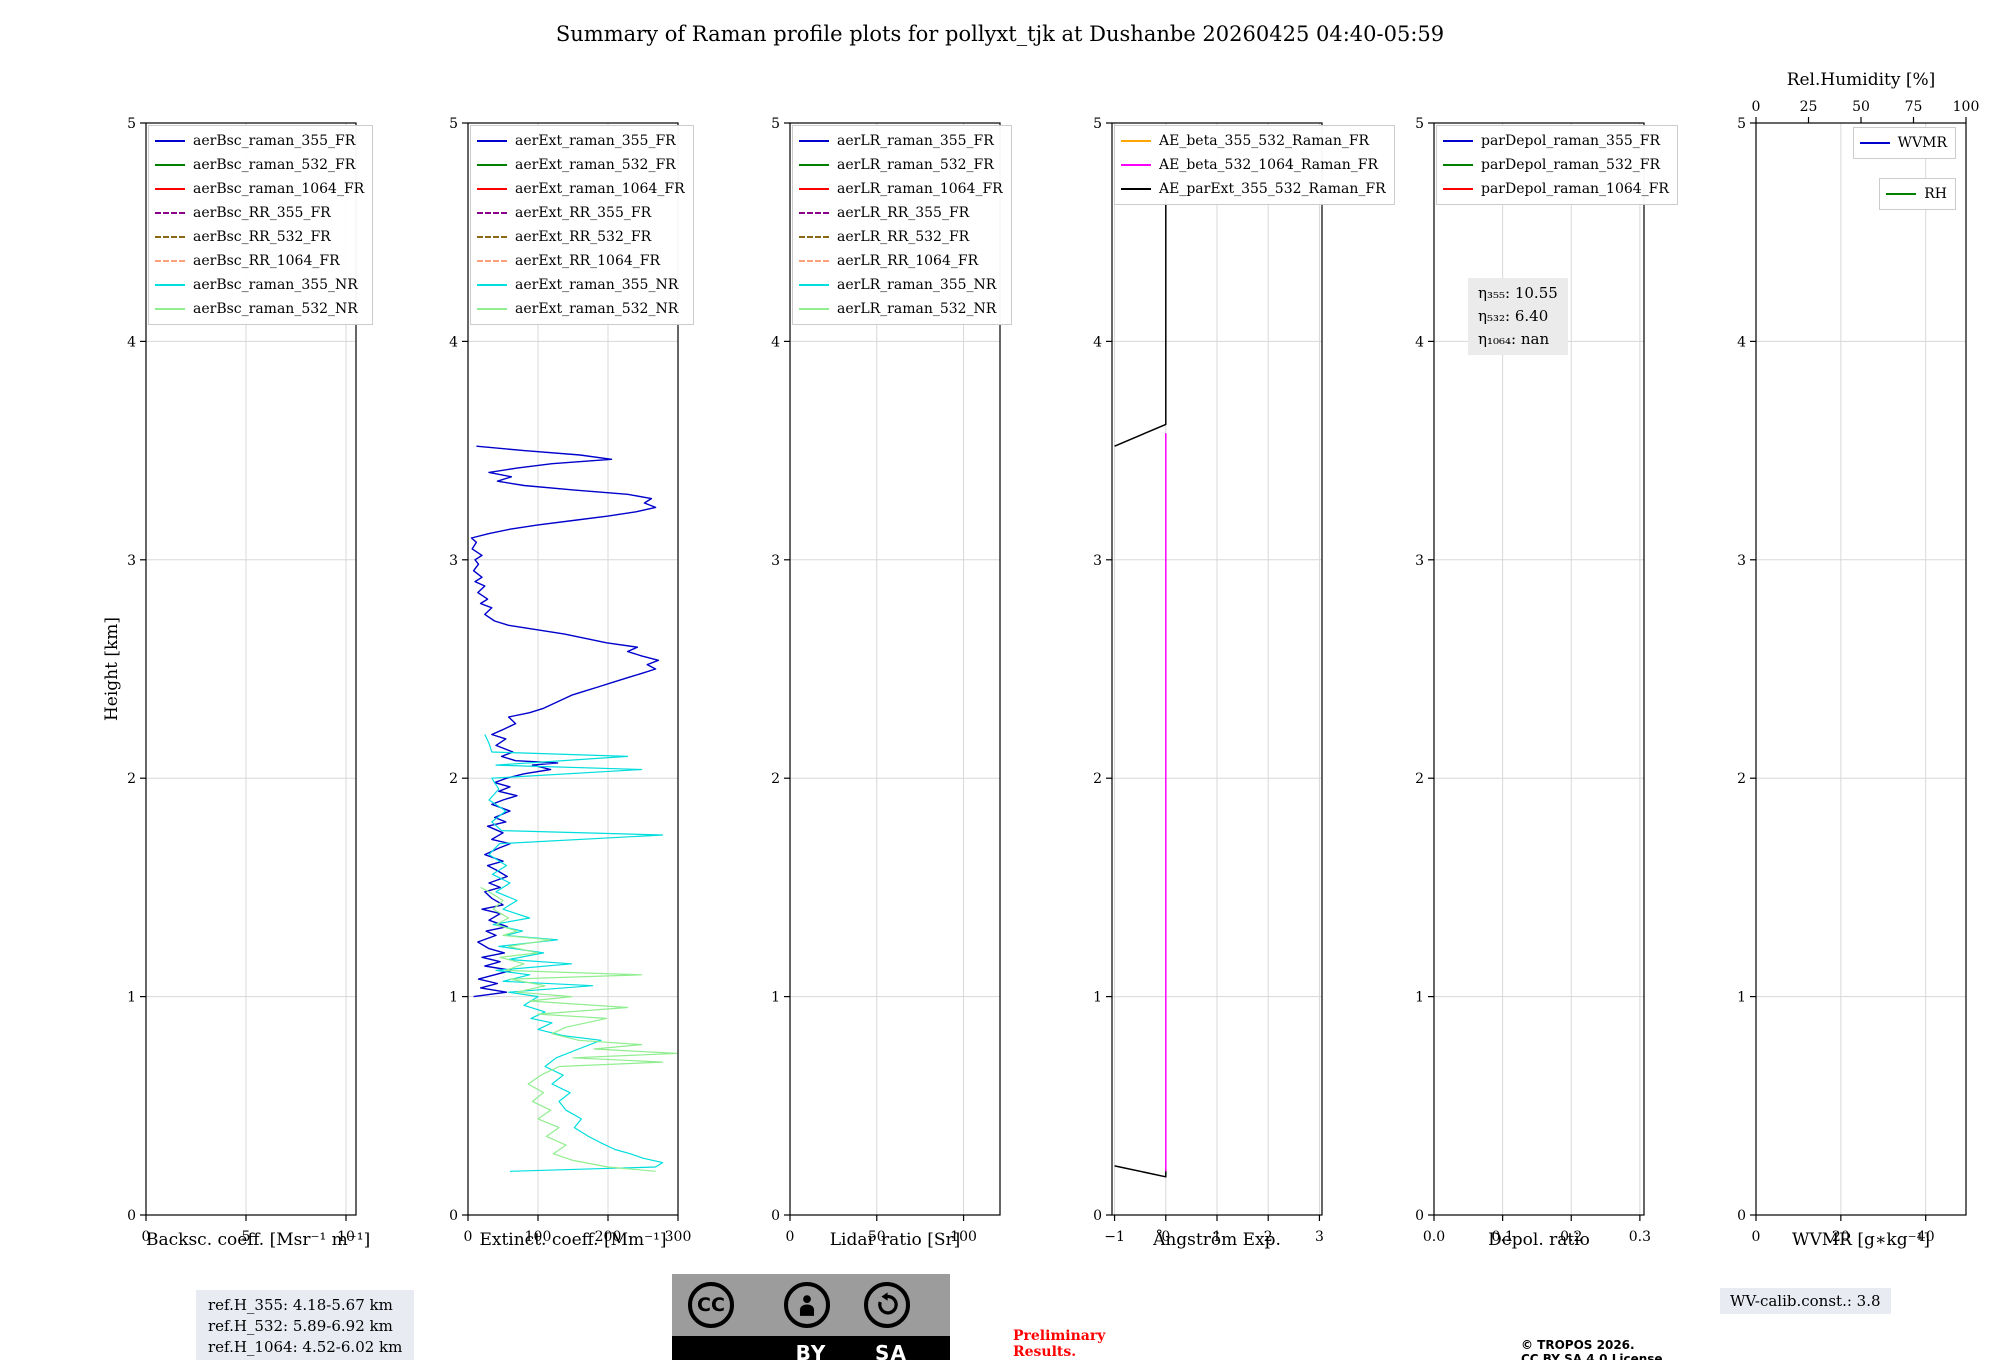 This screenshot has width=2000, height=1360. Describe the element at coordinates (1059, 1344) in the screenshot. I see `preliminary-results-note: Preliminary Results.` at that location.